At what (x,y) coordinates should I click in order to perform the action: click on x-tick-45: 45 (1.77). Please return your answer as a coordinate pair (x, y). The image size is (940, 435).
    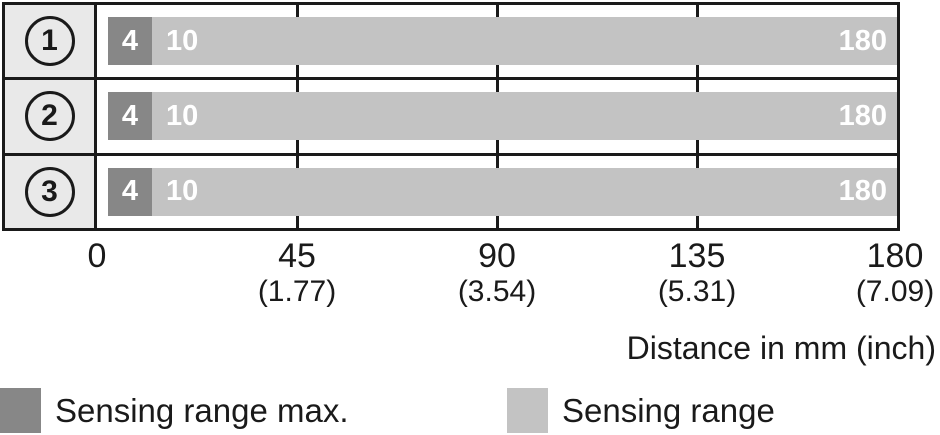
    Looking at the image, I should click on (297, 273).